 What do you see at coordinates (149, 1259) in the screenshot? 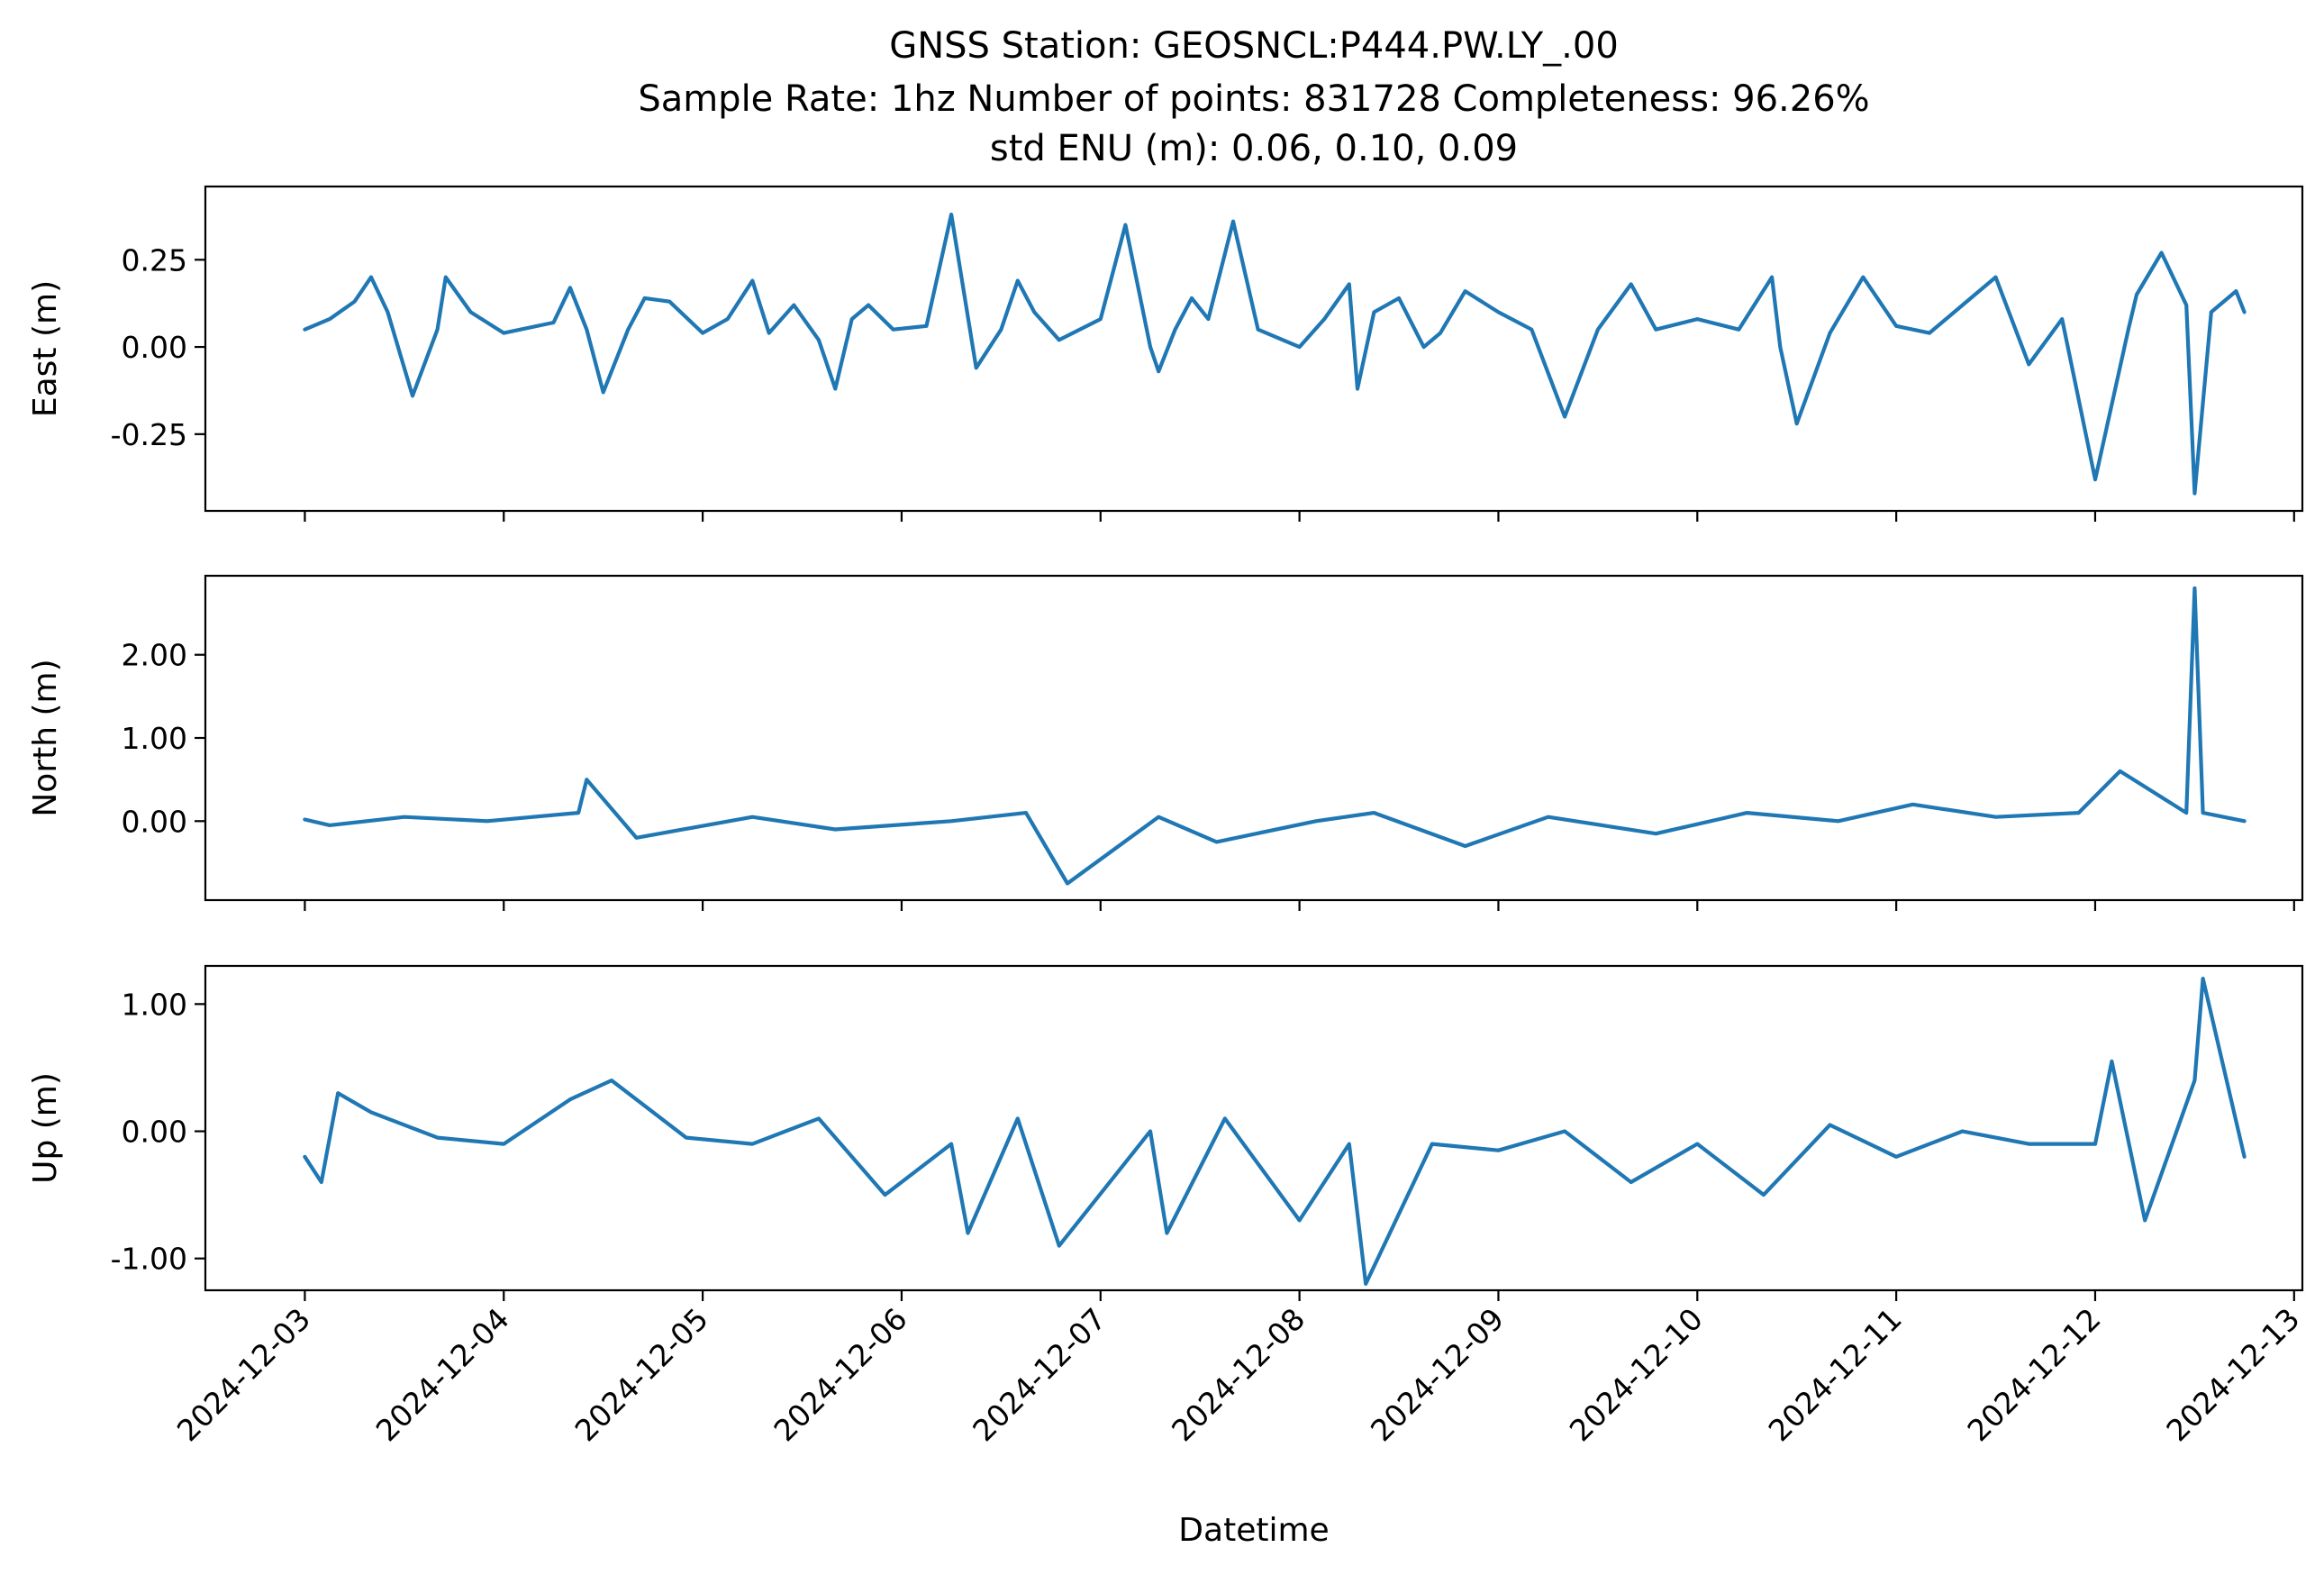
I see `up-ytick-label: -1.00` at bounding box center [149, 1259].